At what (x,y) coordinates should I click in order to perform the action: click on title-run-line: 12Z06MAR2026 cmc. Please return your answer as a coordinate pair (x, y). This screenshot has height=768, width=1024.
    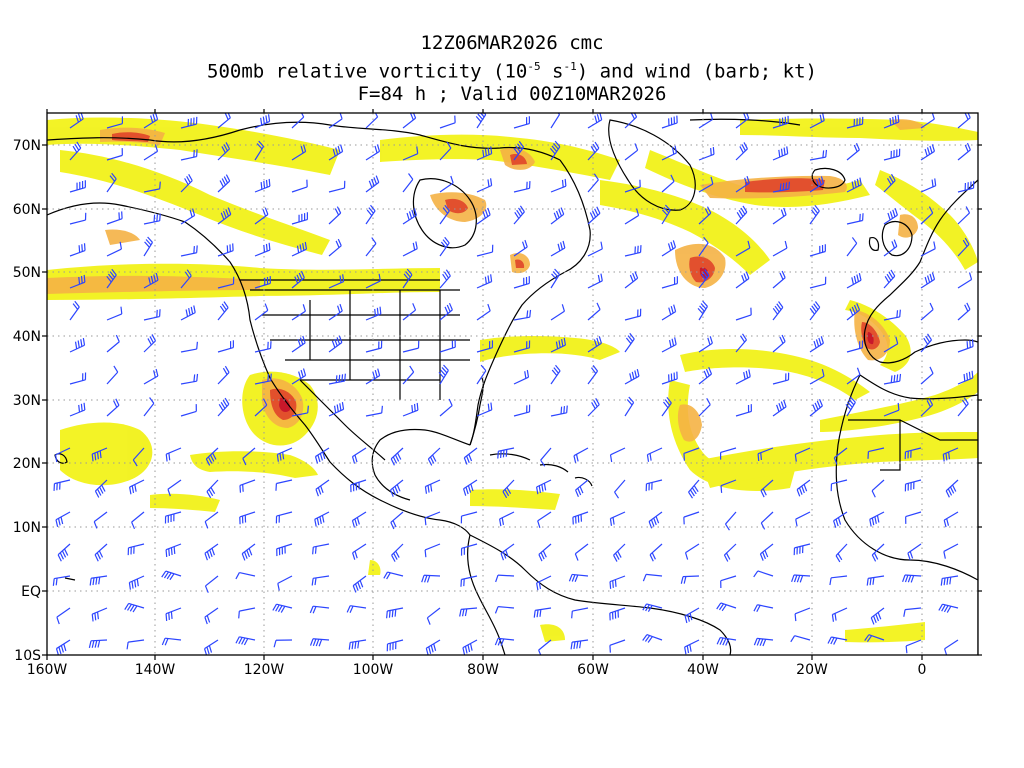
    Looking at the image, I should click on (512, 43).